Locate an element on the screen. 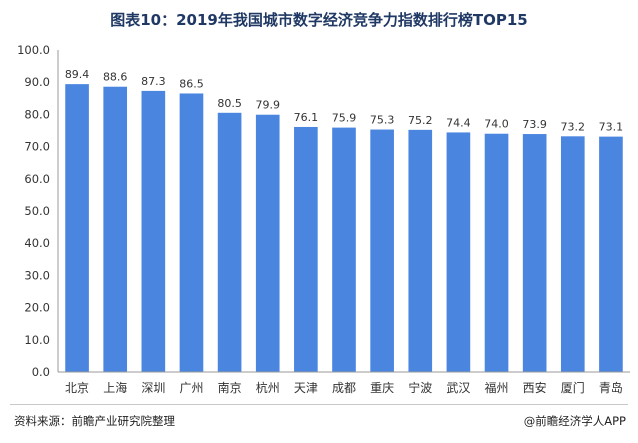  x-tick-label: 成都 is located at coordinates (344, 388).